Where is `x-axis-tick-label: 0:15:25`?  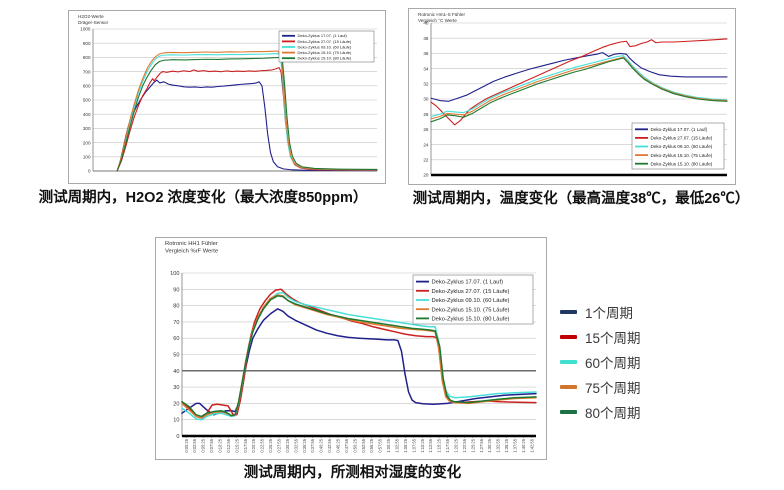
x-axis-tick-label: 0:15:25 is located at coordinates (236, 445).